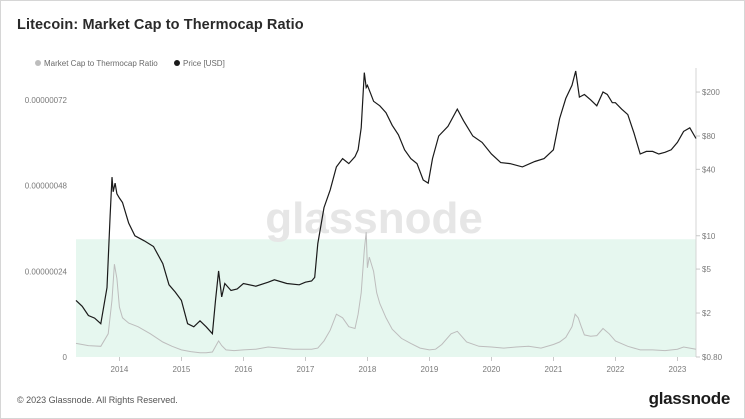  Describe the element at coordinates (706, 269) in the screenshot. I see `y-right-tick-label: $5` at that location.